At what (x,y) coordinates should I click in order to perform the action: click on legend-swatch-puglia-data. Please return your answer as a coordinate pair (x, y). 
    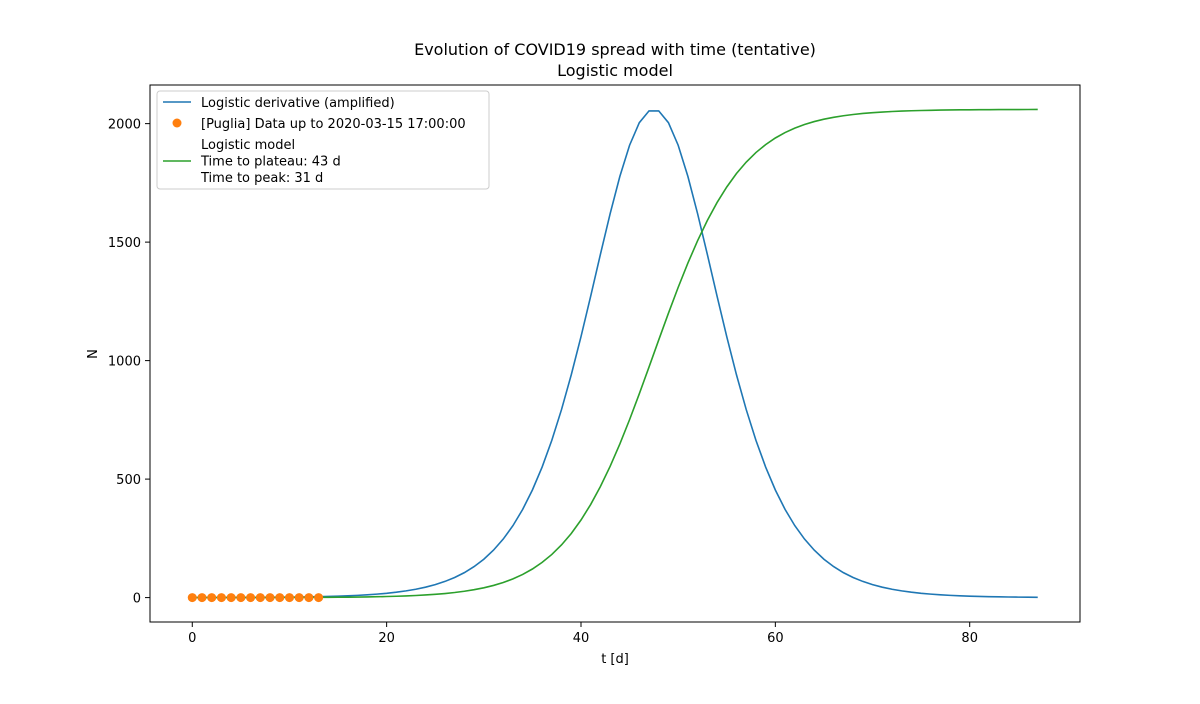
    Looking at the image, I should click on (177, 123).